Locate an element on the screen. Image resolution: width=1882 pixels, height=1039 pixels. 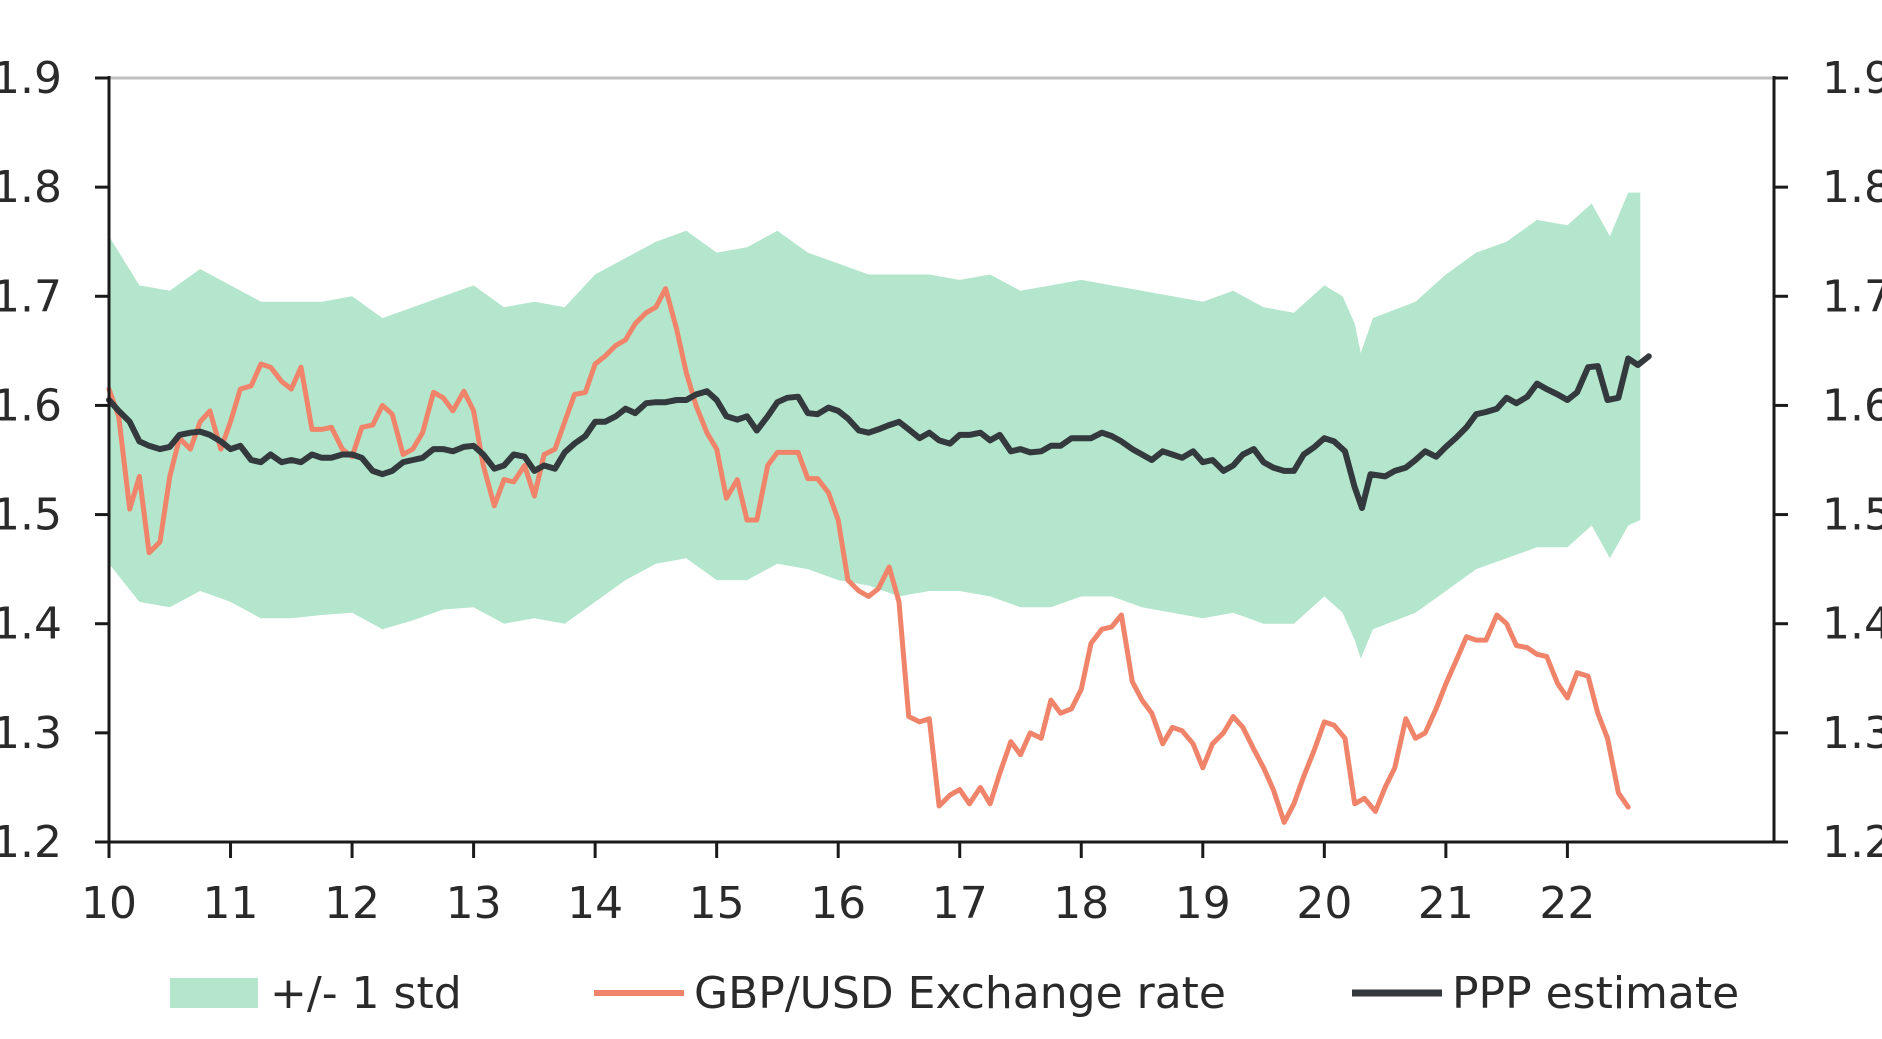
y-tick-label-right: 1.5 is located at coordinates (1852, 515).